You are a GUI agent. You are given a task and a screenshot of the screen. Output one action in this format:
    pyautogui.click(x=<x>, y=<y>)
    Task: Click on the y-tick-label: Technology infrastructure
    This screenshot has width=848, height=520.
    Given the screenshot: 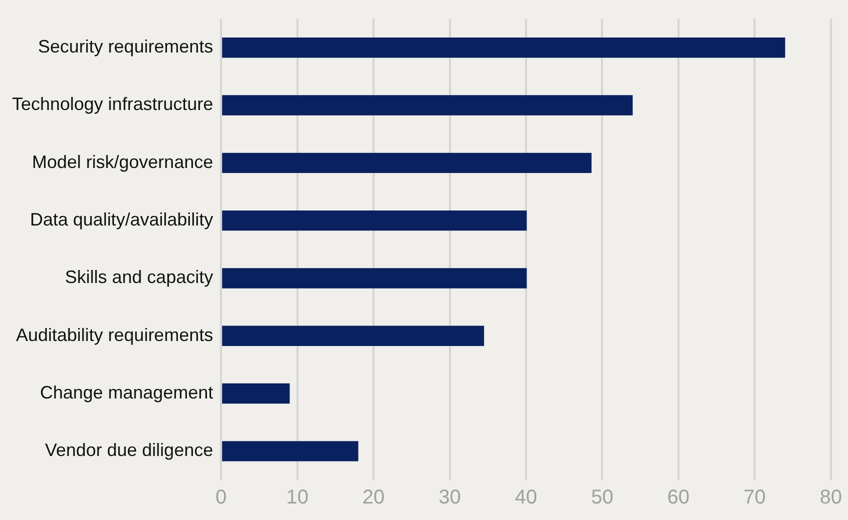 What is the action you would take?
    pyautogui.click(x=113, y=104)
    